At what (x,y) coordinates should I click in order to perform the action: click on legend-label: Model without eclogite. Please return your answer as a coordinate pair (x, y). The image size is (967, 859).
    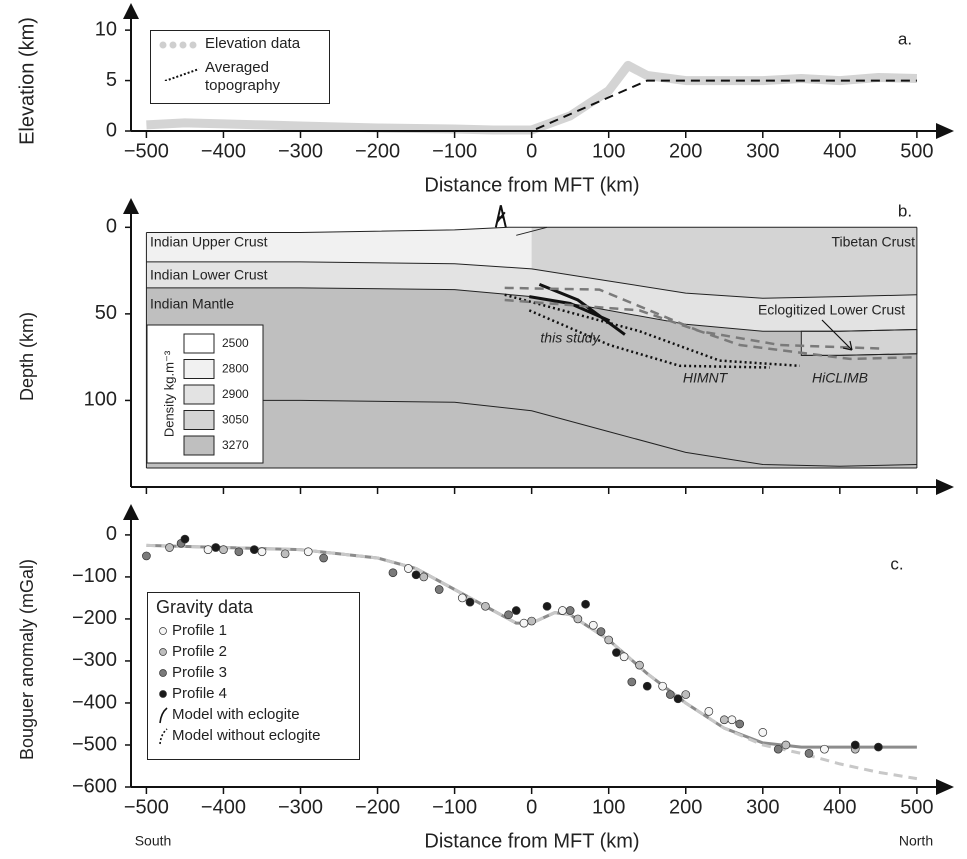
    Looking at the image, I should click on (246, 735).